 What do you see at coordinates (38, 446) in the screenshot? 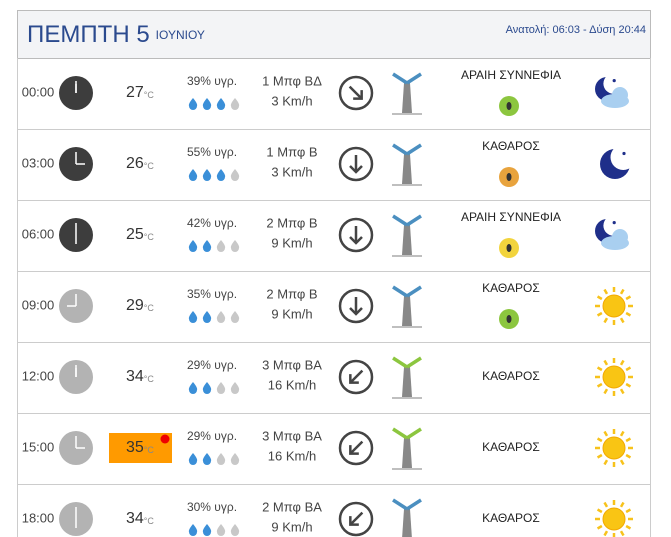
I see `time: 15:00` at bounding box center [38, 446].